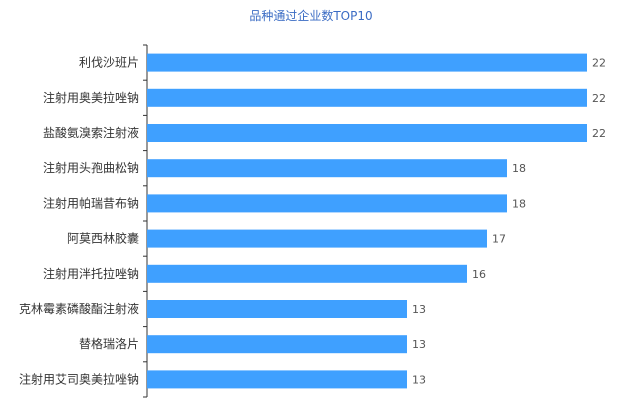 Image resolution: width=622 pixels, height=400 pixels. I want to click on category-label: 注射用艾司奥美拉唑钠, so click(79, 378).